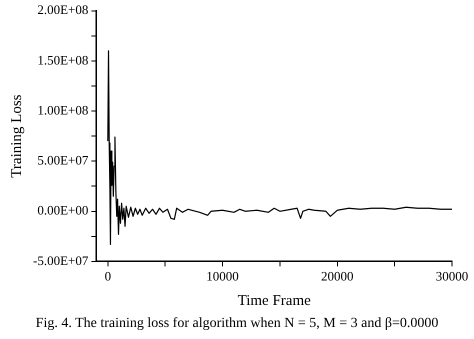  What do you see at coordinates (275, 300) in the screenshot?
I see `x-axis-title: Time Frame` at bounding box center [275, 300].